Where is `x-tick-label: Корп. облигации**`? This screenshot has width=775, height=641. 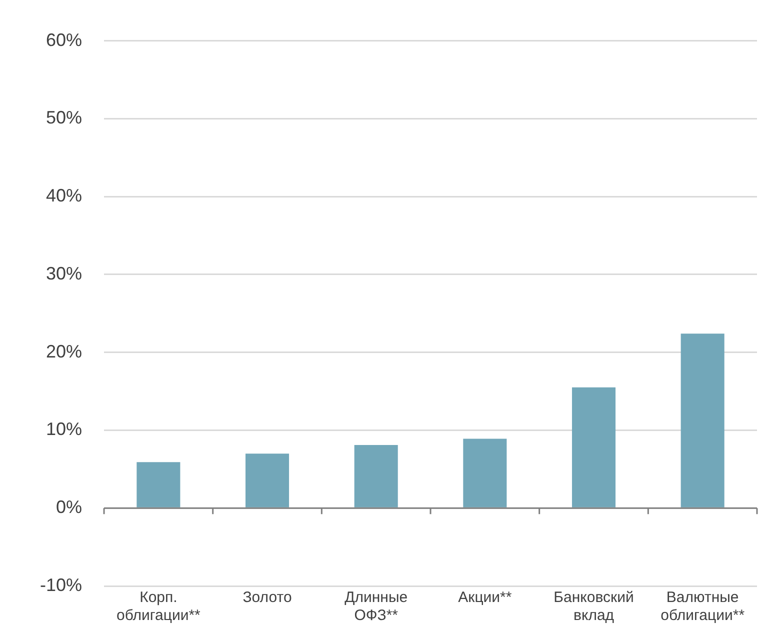
x-tick-label: Корп. облигации** is located at coordinates (158, 606).